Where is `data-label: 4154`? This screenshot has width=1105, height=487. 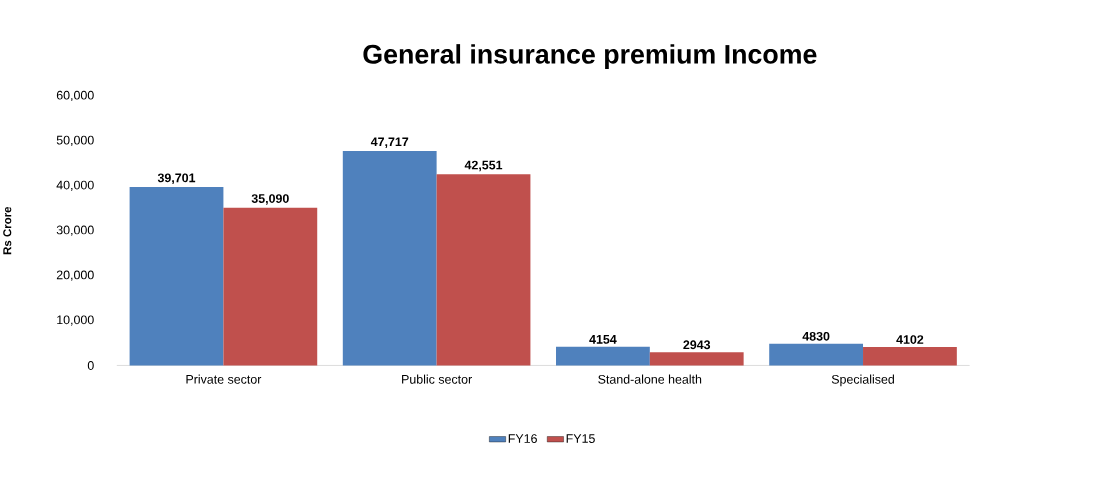
data-label: 4154 is located at coordinates (603, 339).